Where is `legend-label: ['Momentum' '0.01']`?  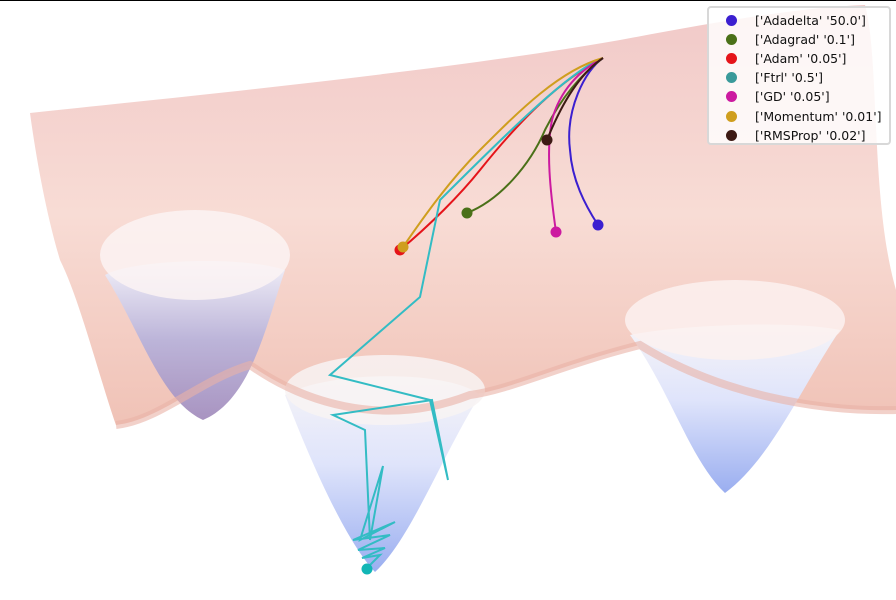
legend-label: ['Momentum' '0.01'] is located at coordinates (818, 116).